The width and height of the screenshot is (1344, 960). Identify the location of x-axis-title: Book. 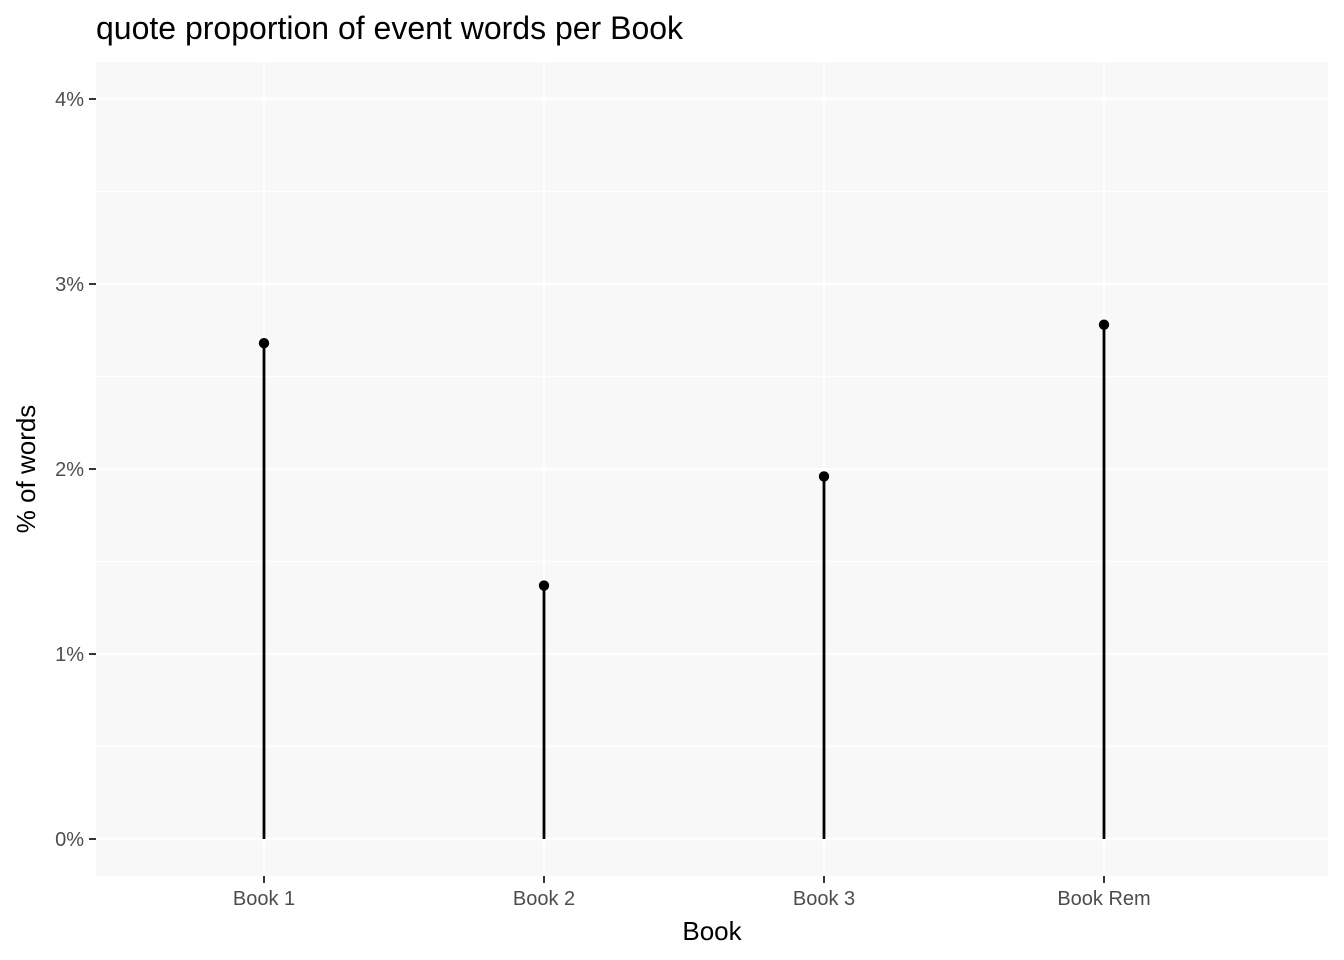
(712, 931).